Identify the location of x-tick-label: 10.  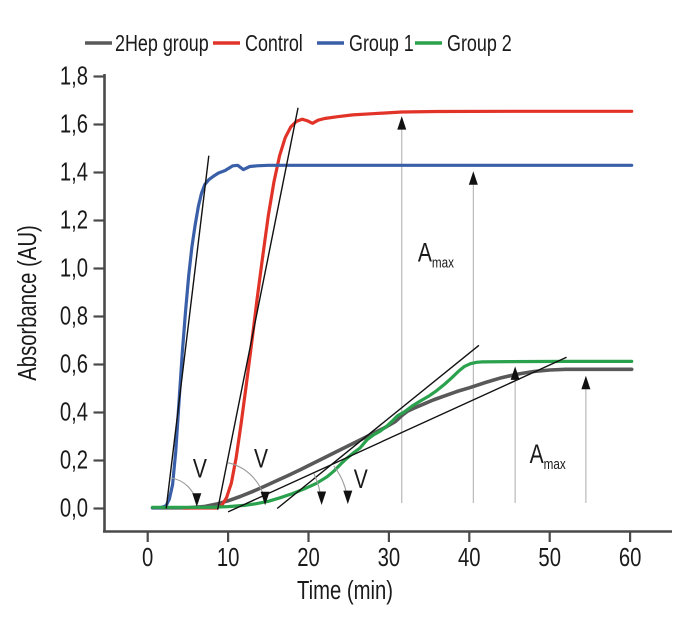
(228, 557).